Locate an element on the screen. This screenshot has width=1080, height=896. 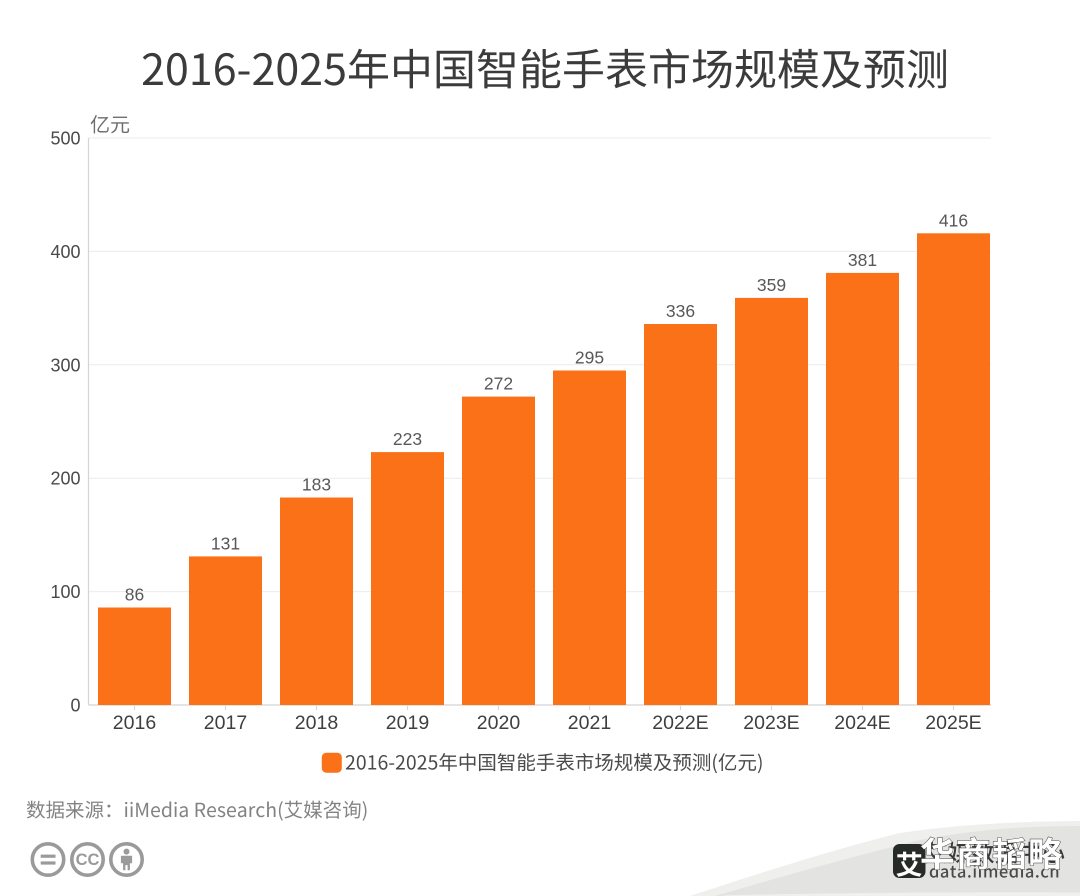
svg-text: 2024E is located at coordinates (862, 723).